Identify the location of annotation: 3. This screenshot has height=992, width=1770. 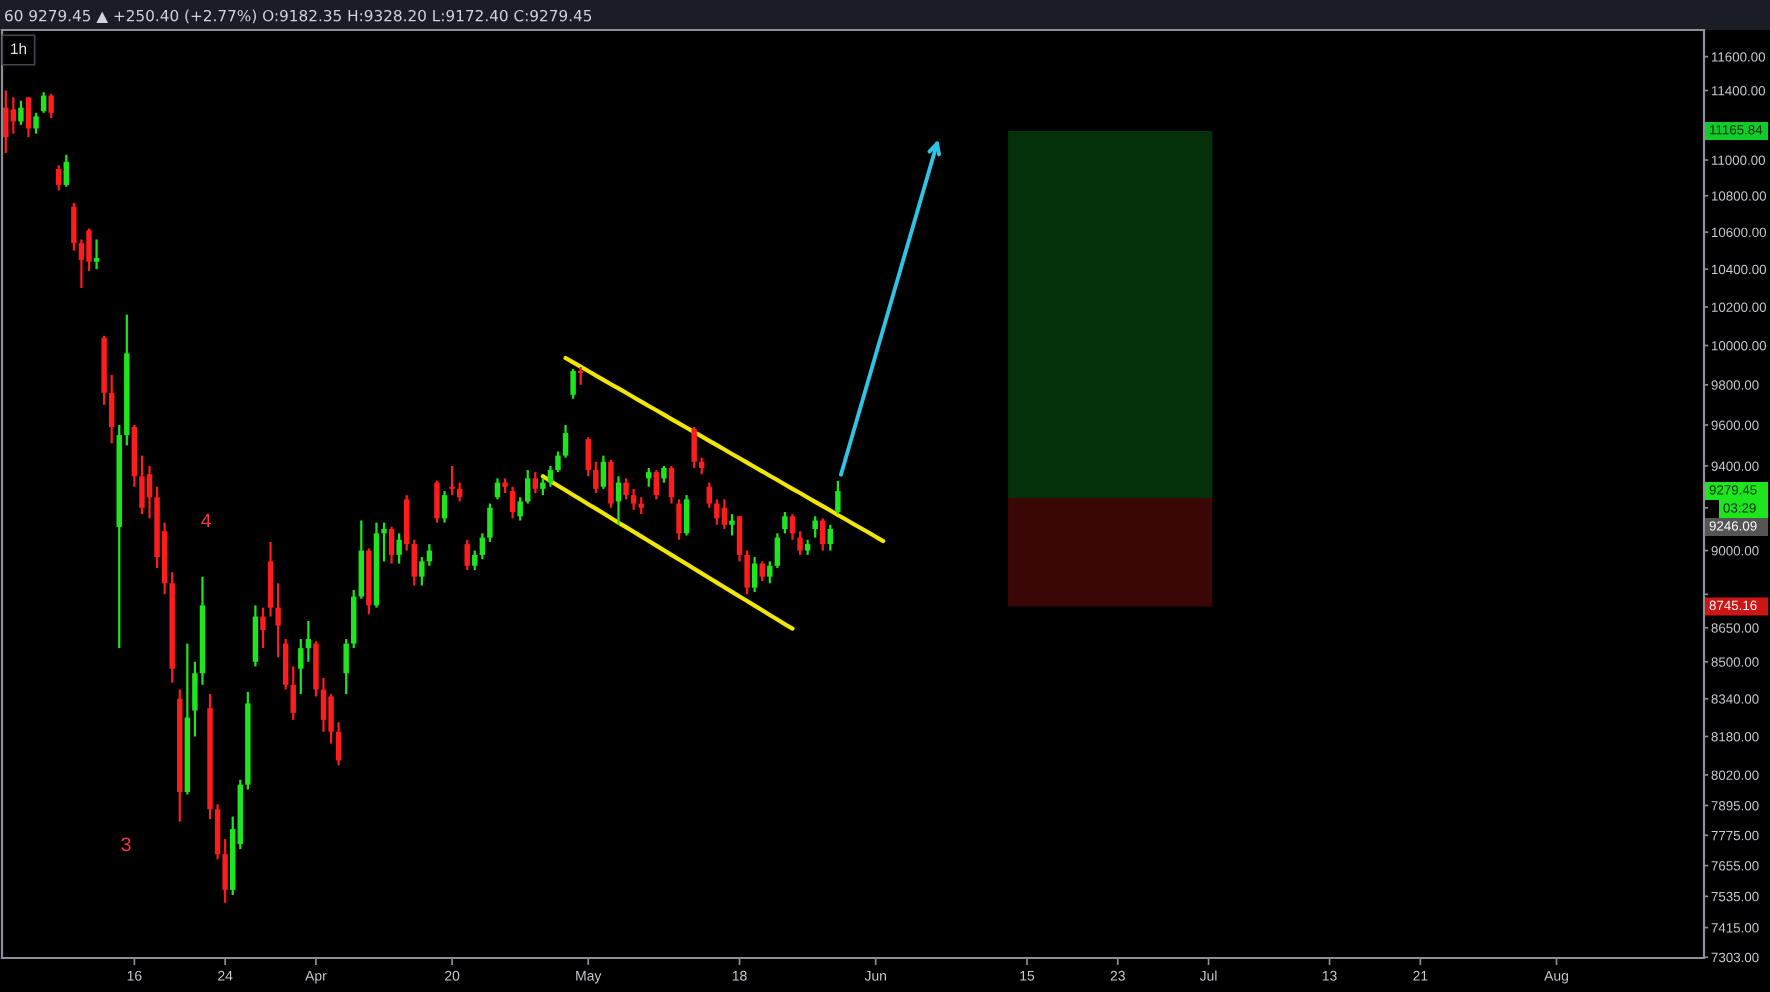
(126, 844).